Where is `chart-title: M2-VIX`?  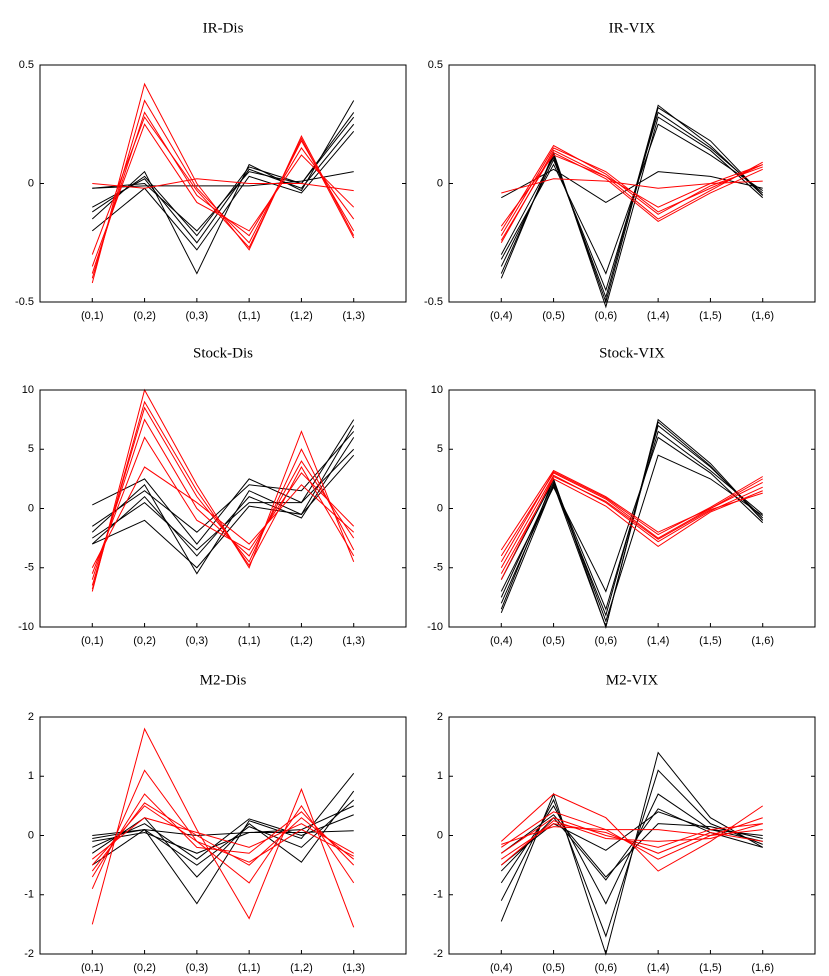 chart-title: M2-VIX is located at coordinates (632, 680).